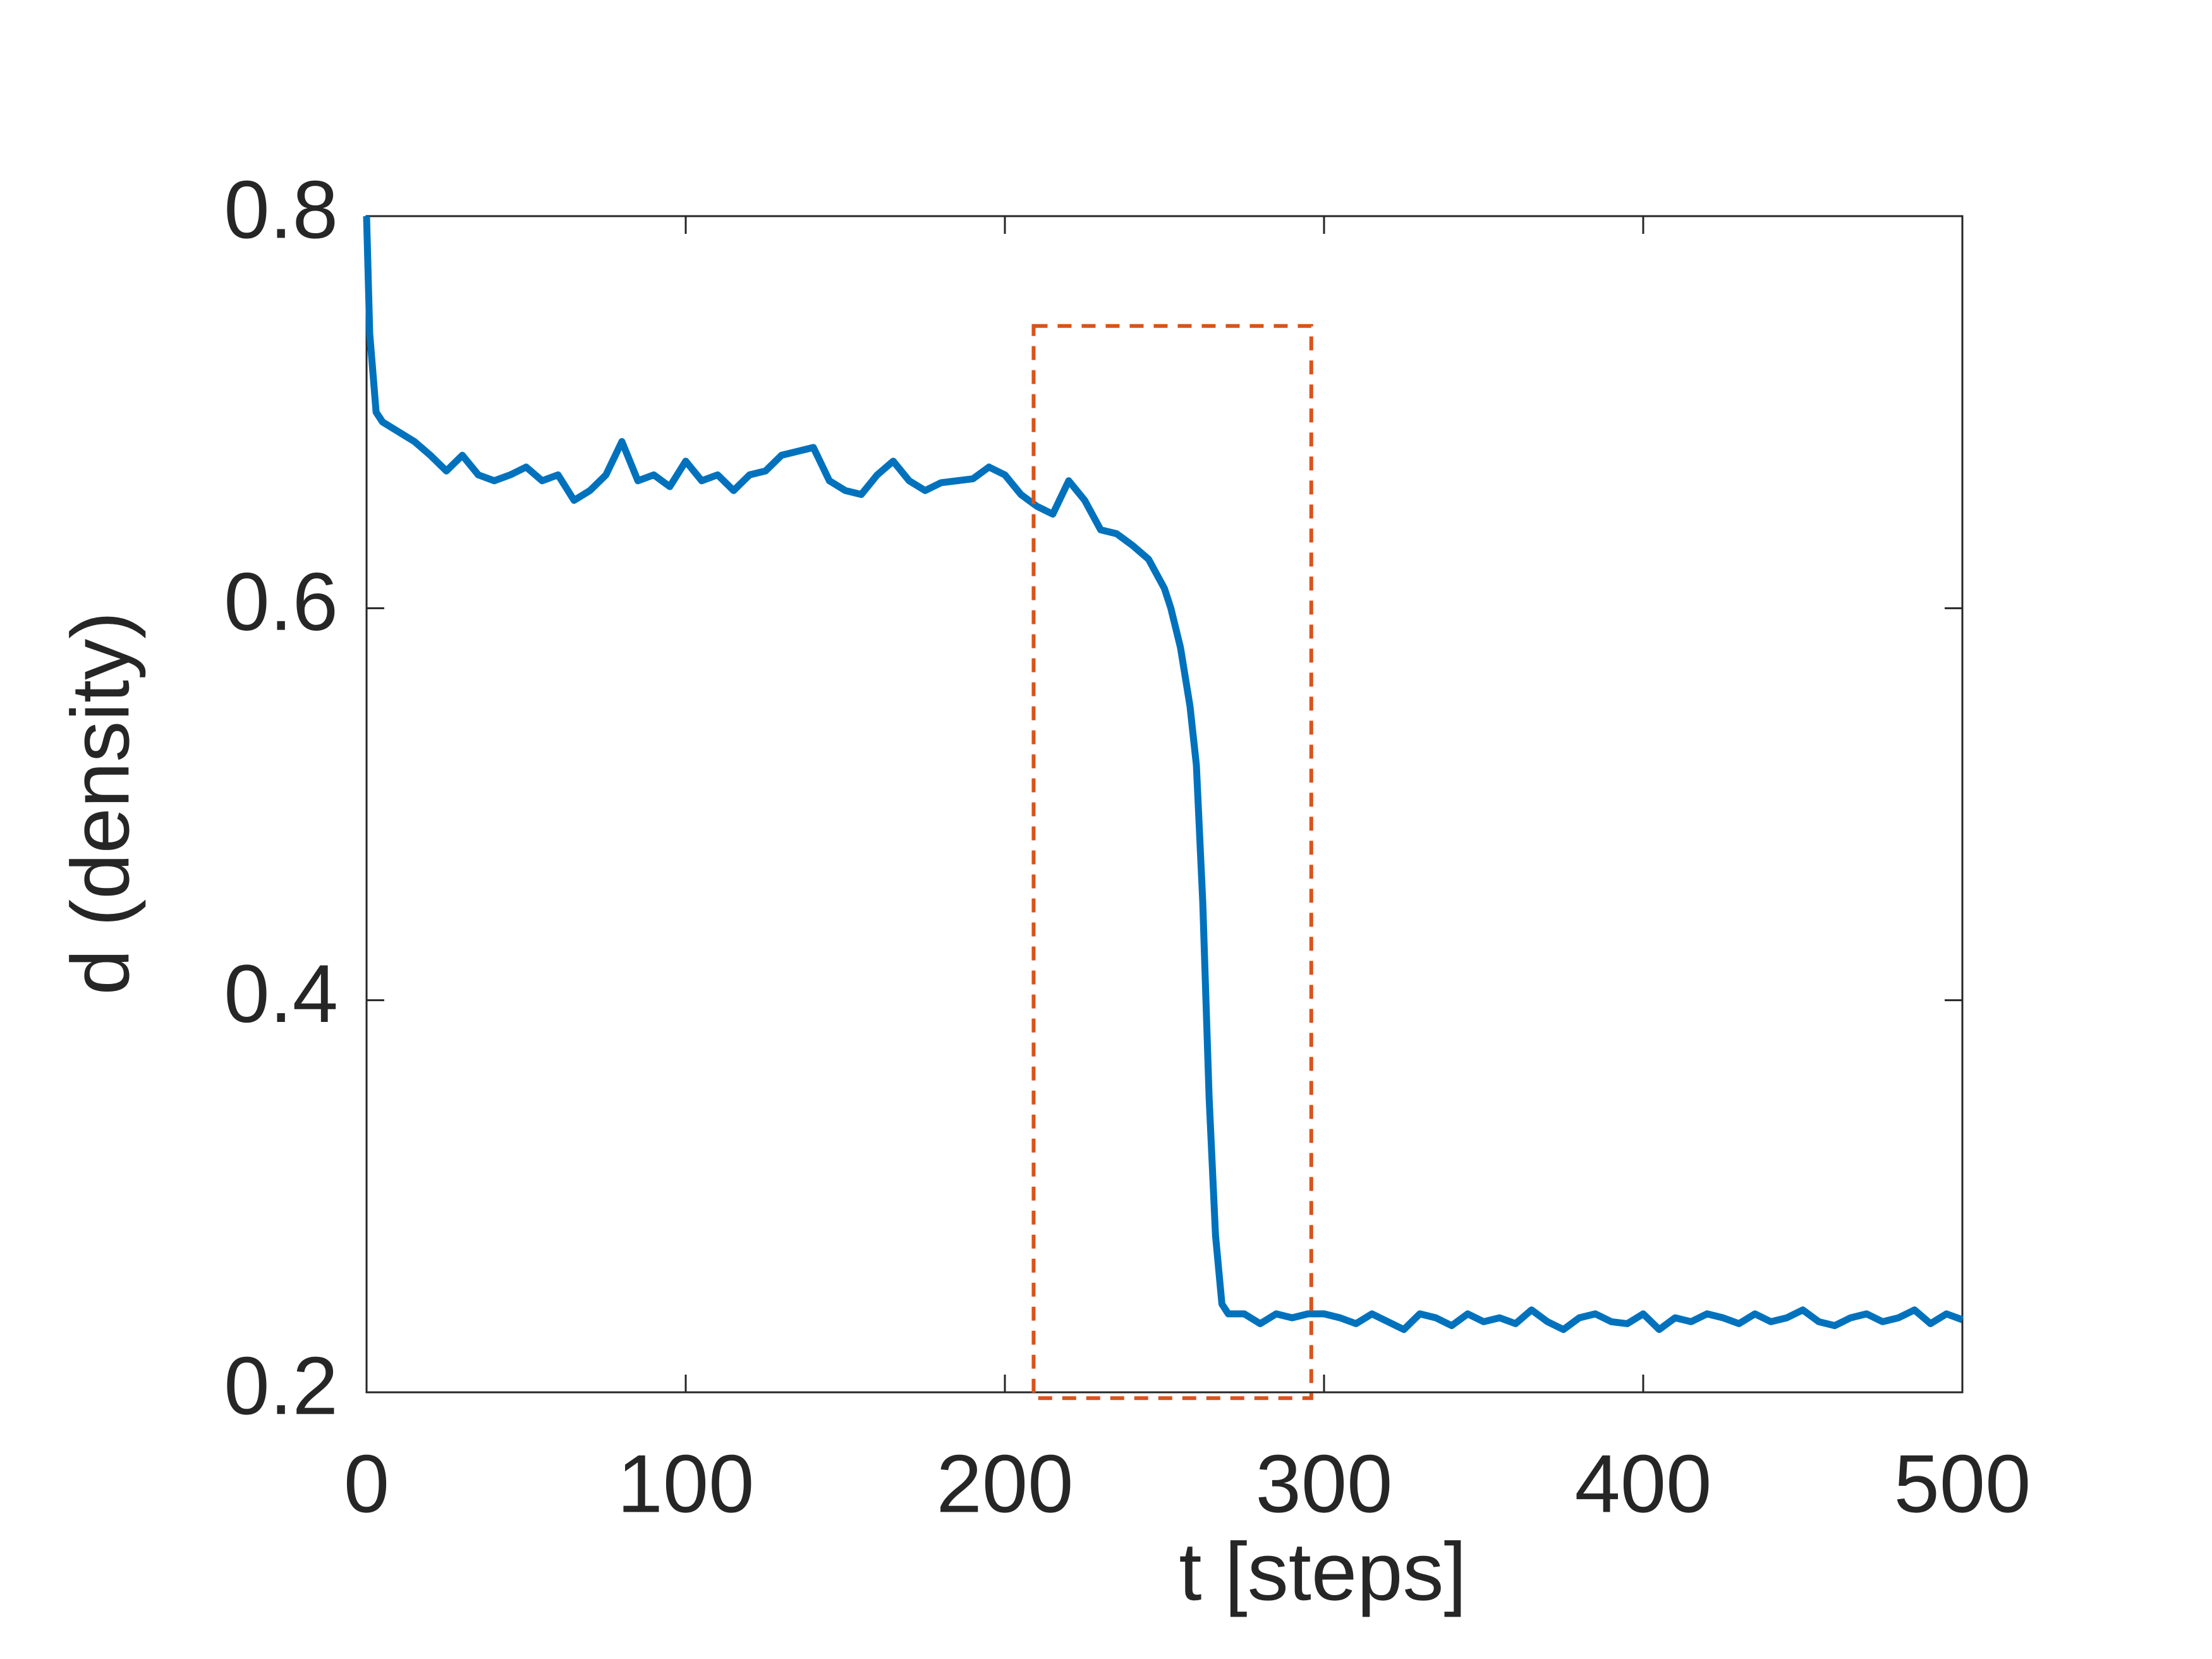  I want to click on x-tick-label: 200, so click(1005, 1483).